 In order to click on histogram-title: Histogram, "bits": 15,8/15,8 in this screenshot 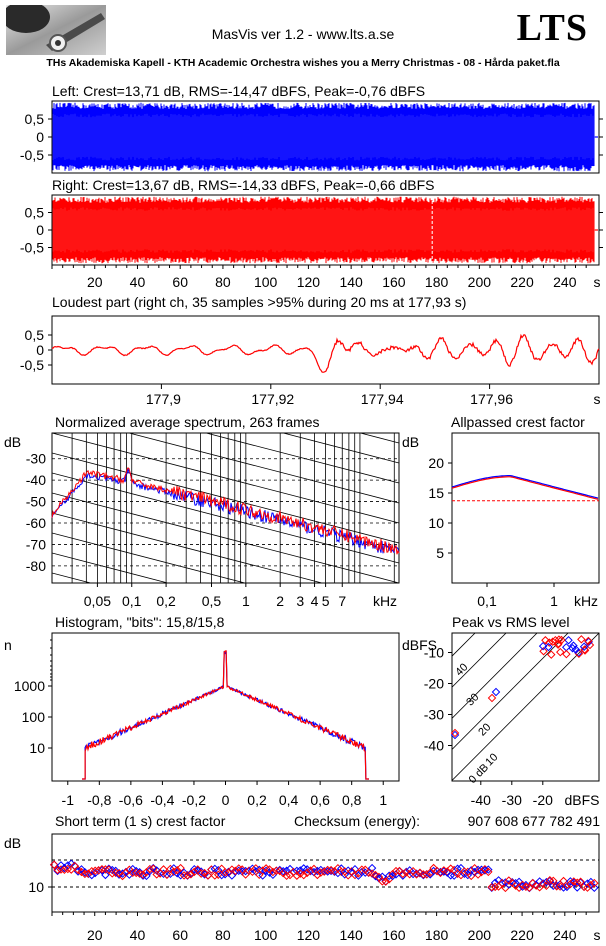, I will do `click(140, 622)`.